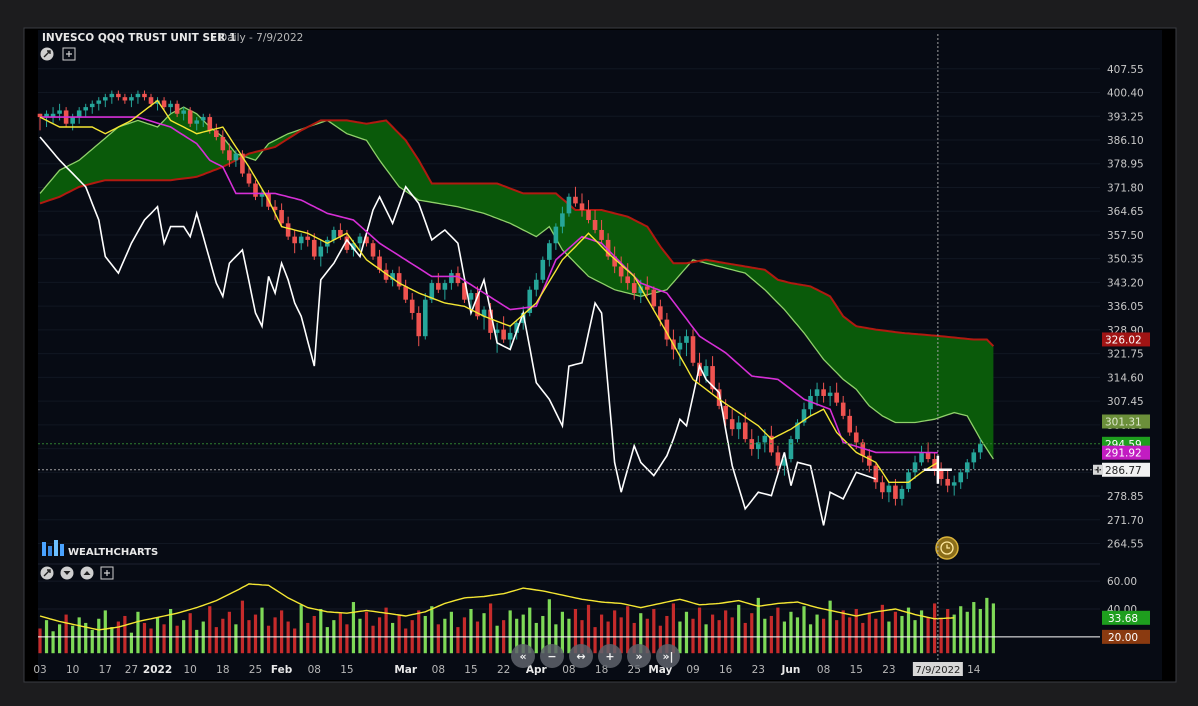  I want to click on move-down-icon, so click(67, 573).